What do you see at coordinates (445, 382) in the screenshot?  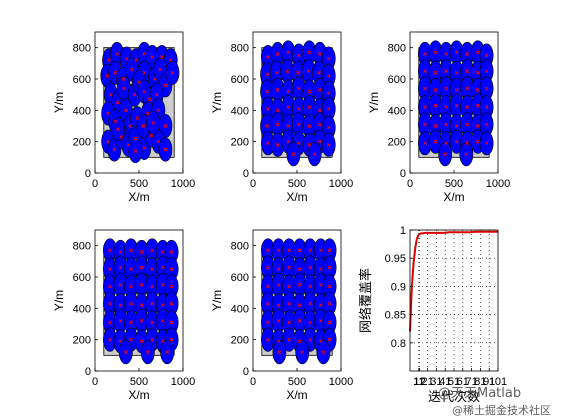 I see `x-tick-label: 41` at bounding box center [445, 382].